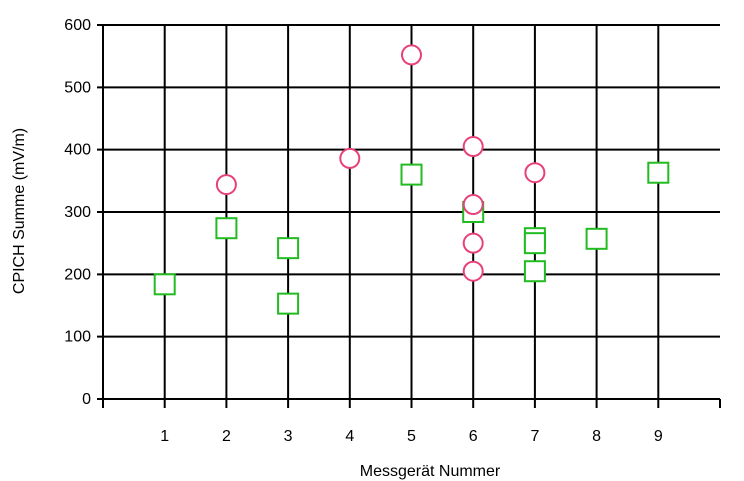  What do you see at coordinates (534, 436) in the screenshot?
I see `x-tick-label: 7` at bounding box center [534, 436].